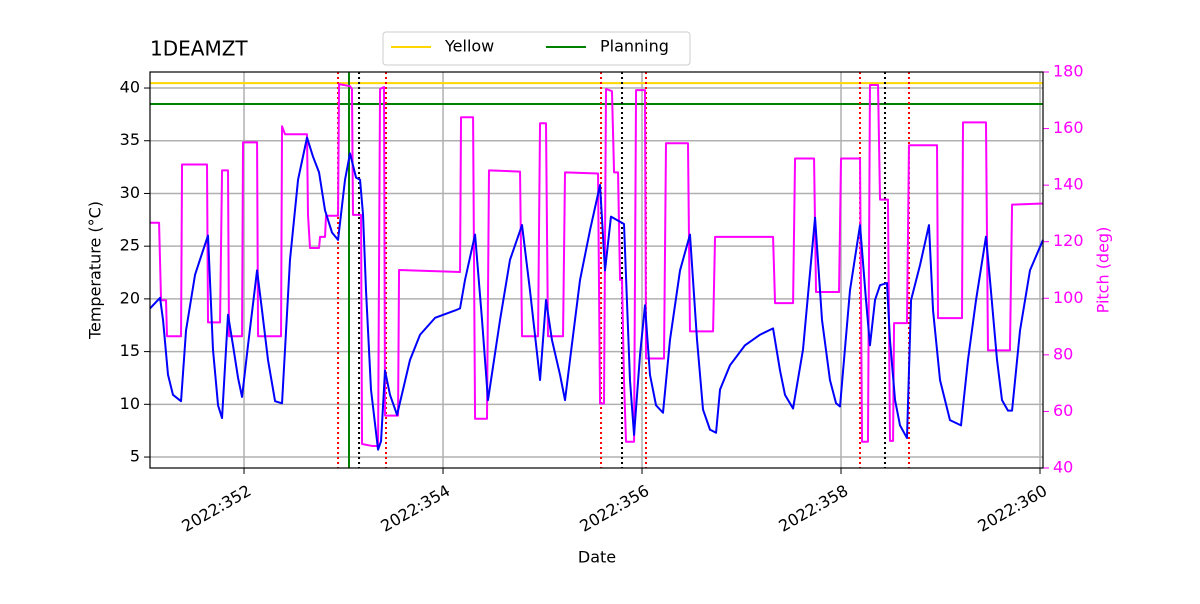  What do you see at coordinates (536, 48) in the screenshot?
I see `legend-box` at bounding box center [536, 48].